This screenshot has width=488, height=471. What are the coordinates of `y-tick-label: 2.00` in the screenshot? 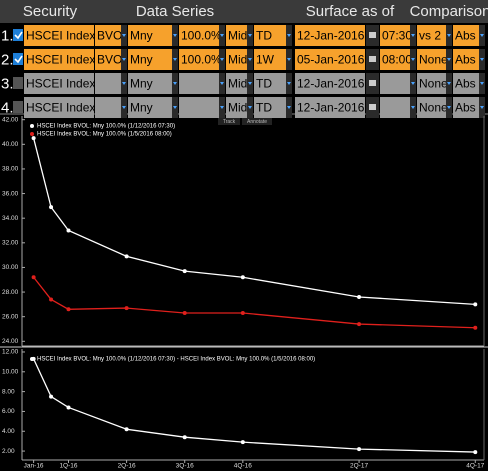 It's located at (8, 451).